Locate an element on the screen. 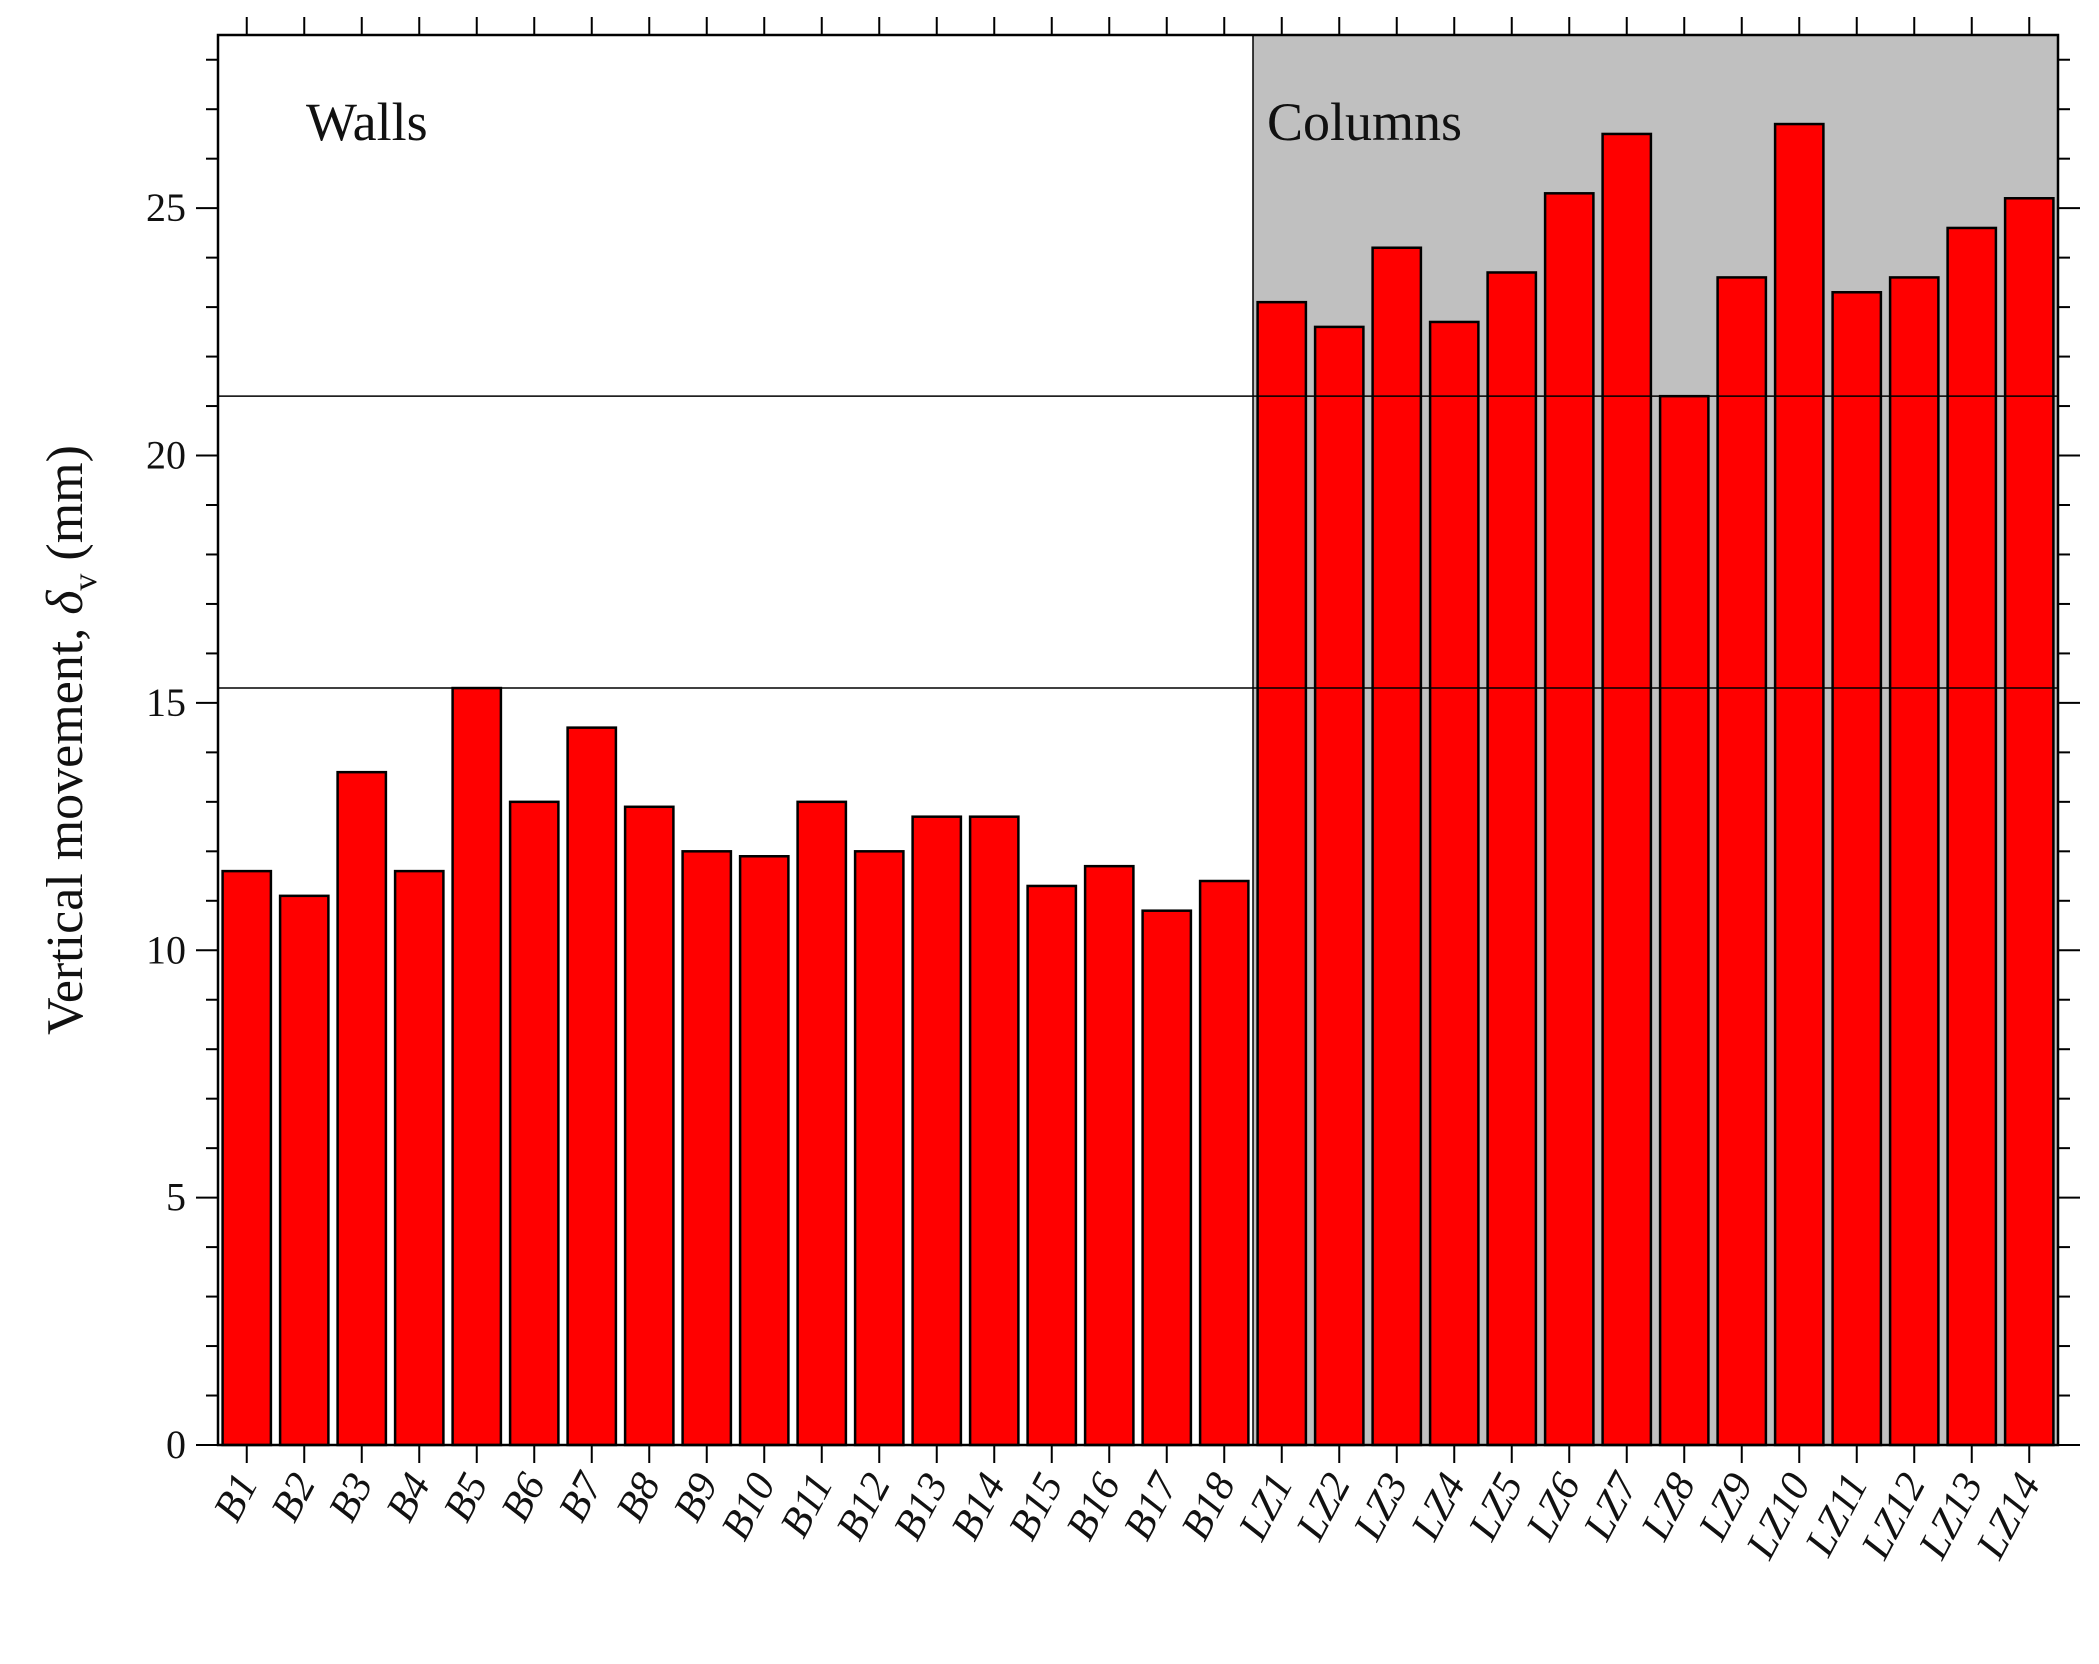 This screenshot has width=2099, height=1664. bar-b18 is located at coordinates (1224, 1163).